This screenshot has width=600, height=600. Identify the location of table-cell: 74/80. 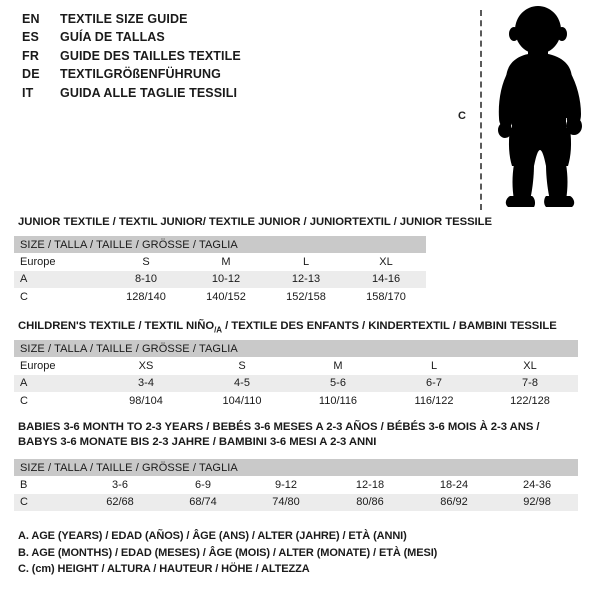
(286, 502).